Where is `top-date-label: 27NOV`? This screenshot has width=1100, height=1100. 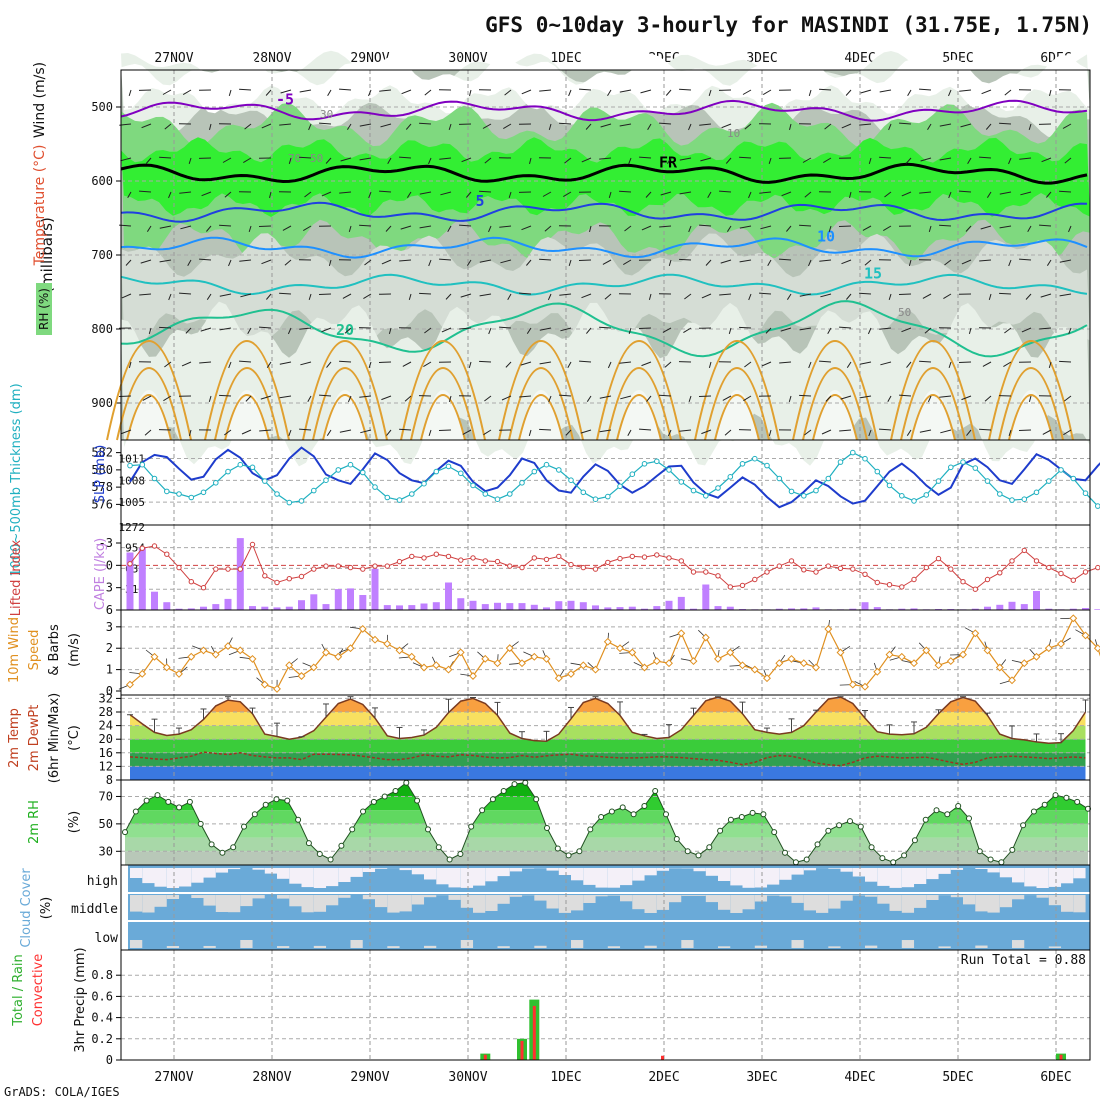 top-date-label: 27NOV is located at coordinates (173, 58).